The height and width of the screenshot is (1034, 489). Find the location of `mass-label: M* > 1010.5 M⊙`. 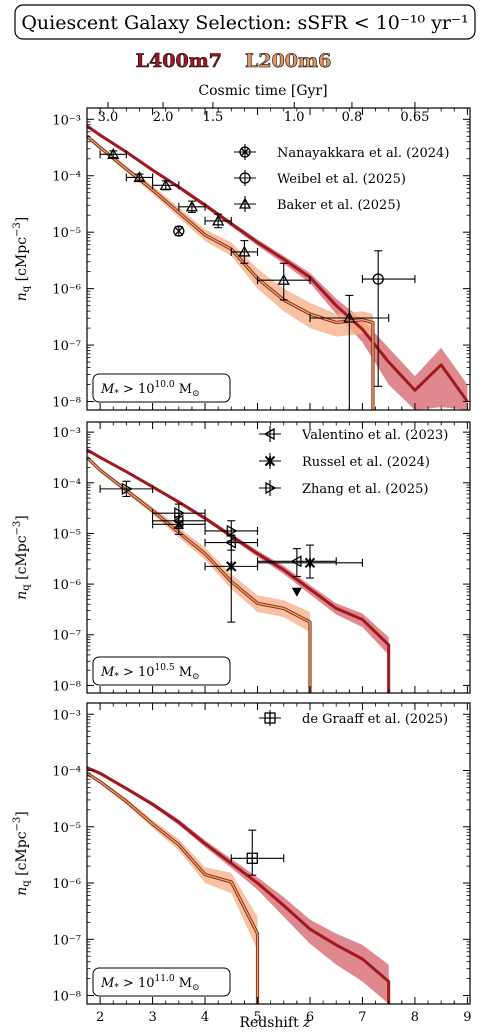

mass-label: M* > 1010.5 M⊙ is located at coordinates (150, 672).